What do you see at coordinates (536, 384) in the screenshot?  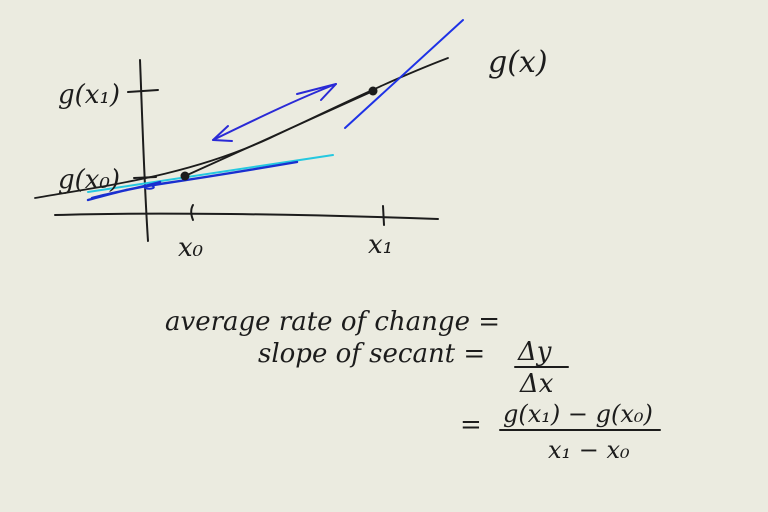 I see `delta-x-denominator: Δx` at bounding box center [536, 384].